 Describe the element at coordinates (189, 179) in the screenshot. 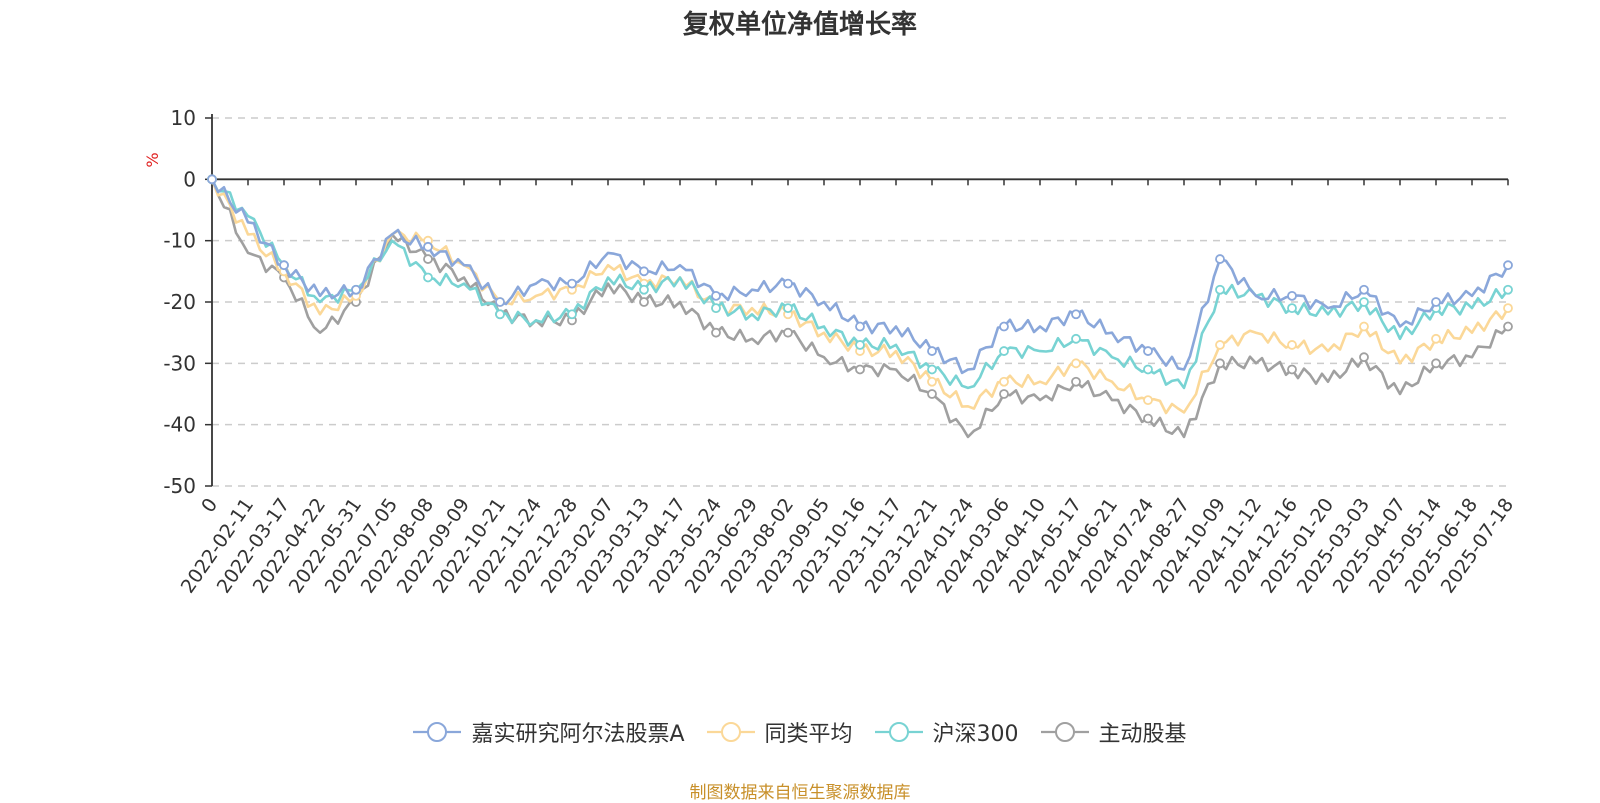

I see `y-tick-label: 0` at that location.